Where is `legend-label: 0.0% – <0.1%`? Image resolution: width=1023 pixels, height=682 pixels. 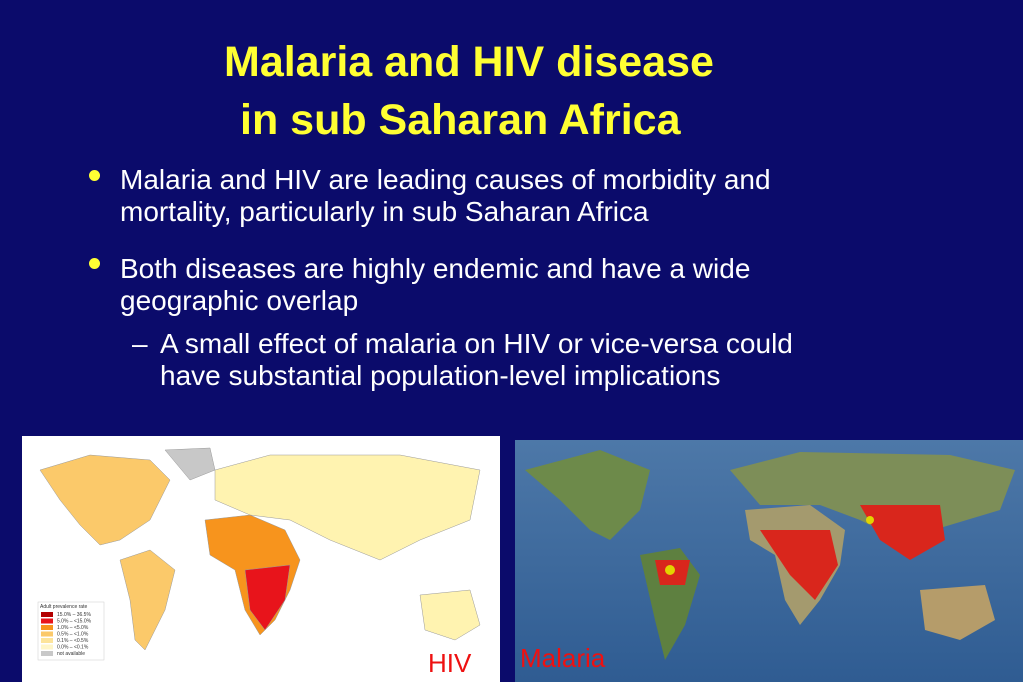 legend-label: 0.0% – <0.1% is located at coordinates (73, 648).